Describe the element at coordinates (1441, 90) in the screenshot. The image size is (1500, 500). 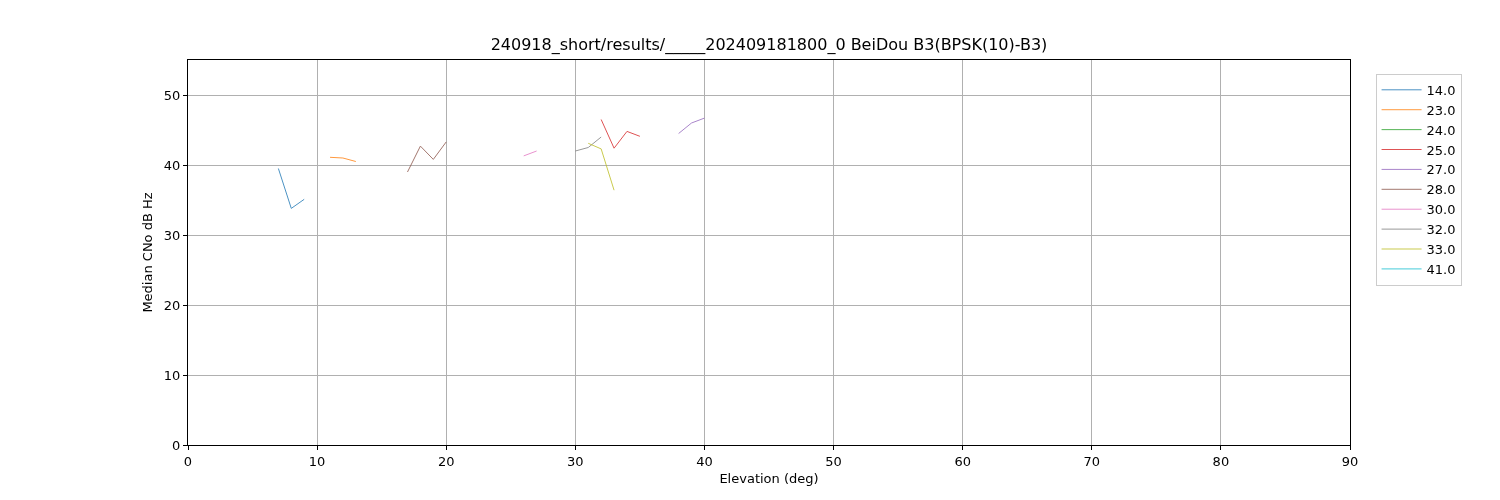
I see `legend-label: 14.0` at that location.